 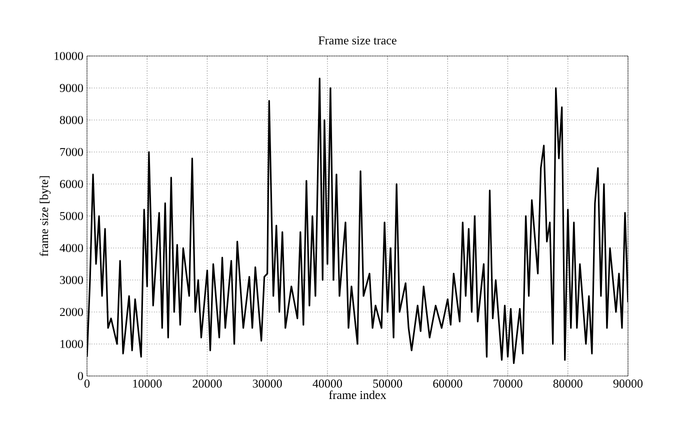 What do you see at coordinates (87, 384) in the screenshot?
I see `x-tick-label: 0` at bounding box center [87, 384].